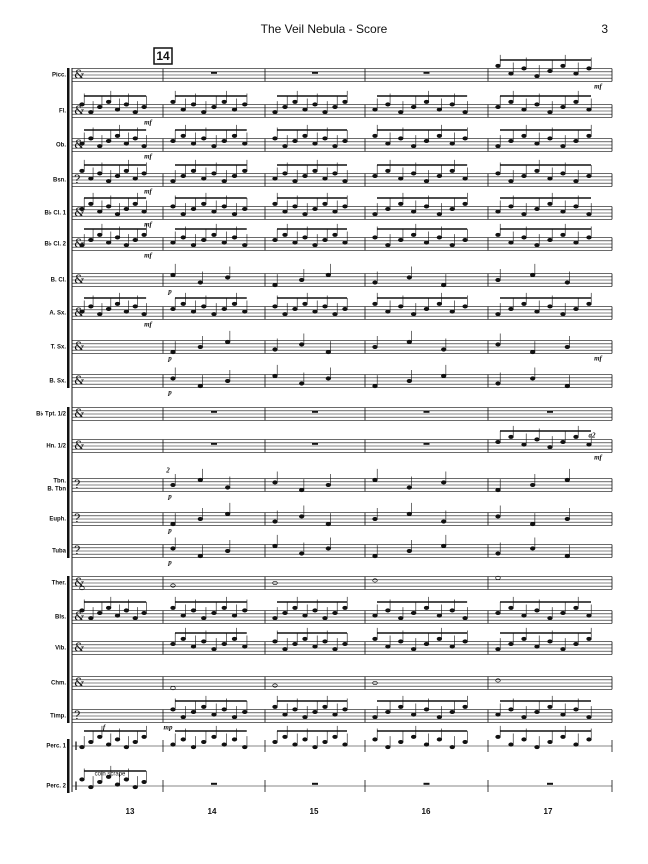 Image resolution: width=648 pixels, height=864 pixels. Describe the element at coordinates (59, 281) in the screenshot. I see `instrument-label: B. Cl.` at that location.